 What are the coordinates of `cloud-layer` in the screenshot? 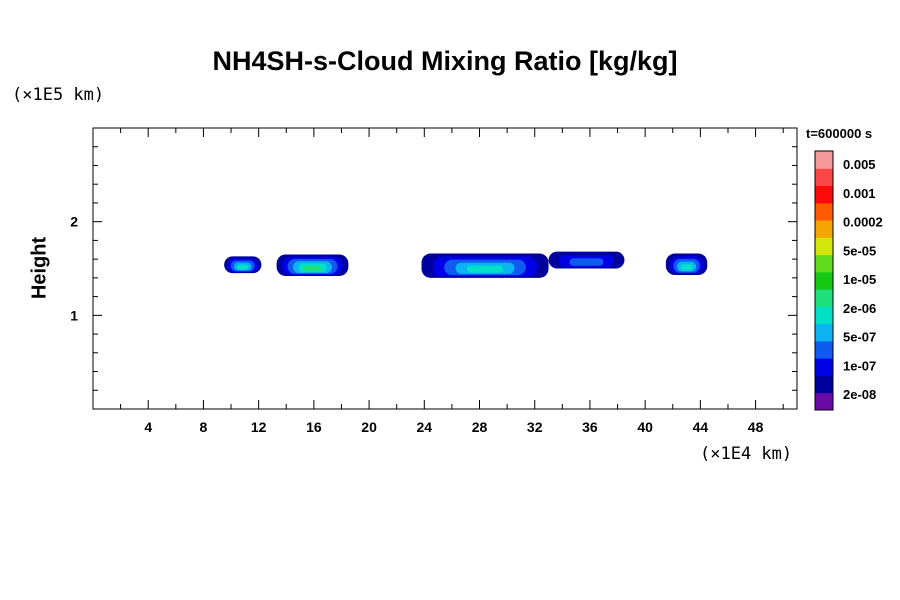 It's located at (466, 264).